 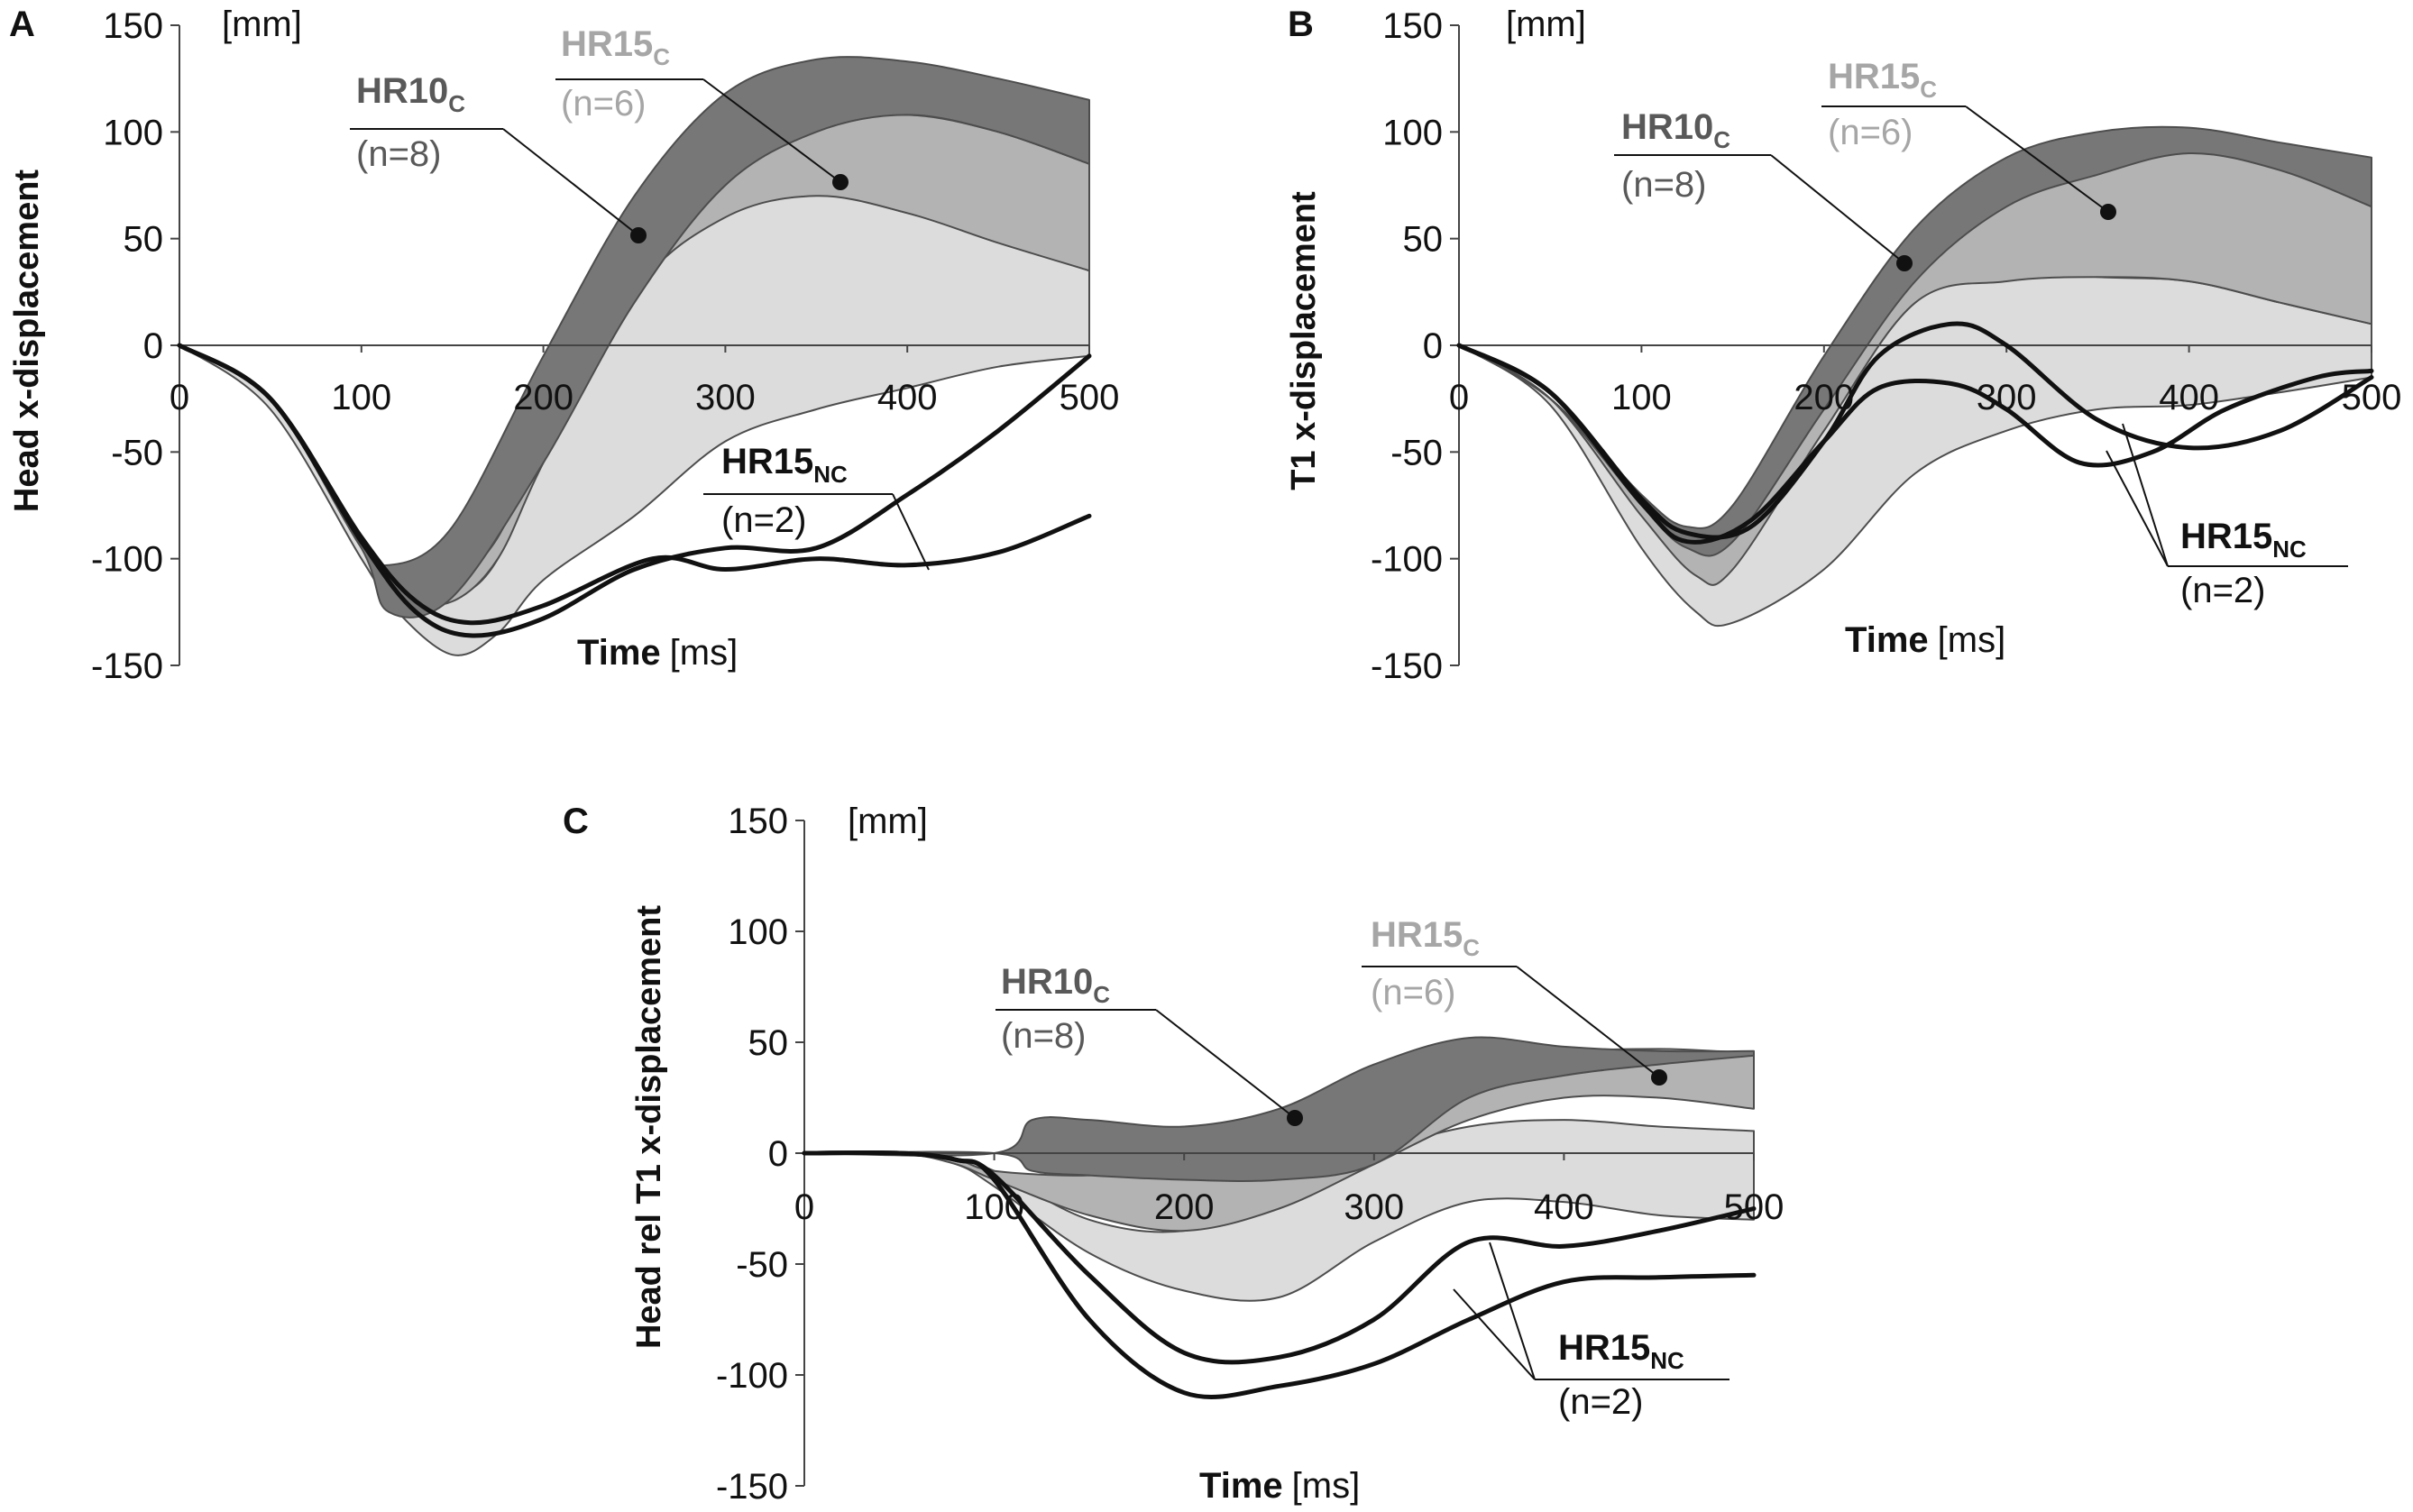 I want to click on panel-c-hr10-marker, so click(x=1295, y=1118).